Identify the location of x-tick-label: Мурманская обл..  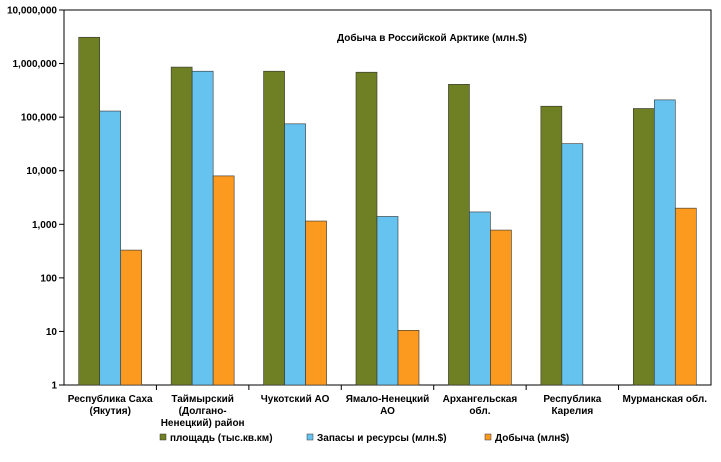
(665, 399).